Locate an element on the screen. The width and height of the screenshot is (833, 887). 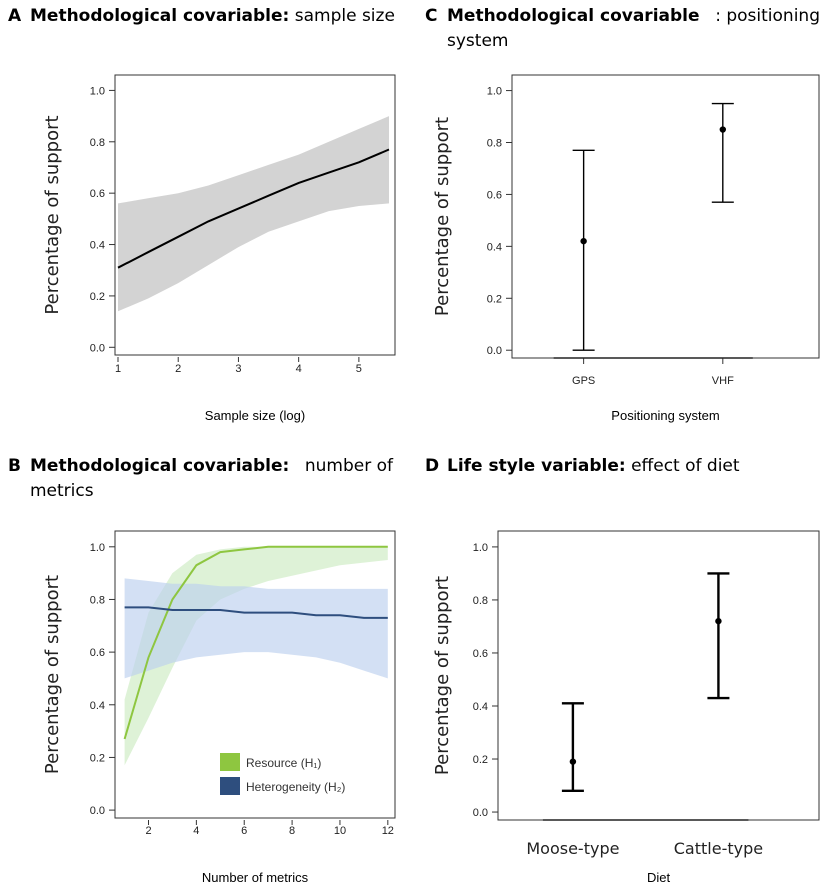
panel-b-xtick-0: 2 is located at coordinates (148, 831).